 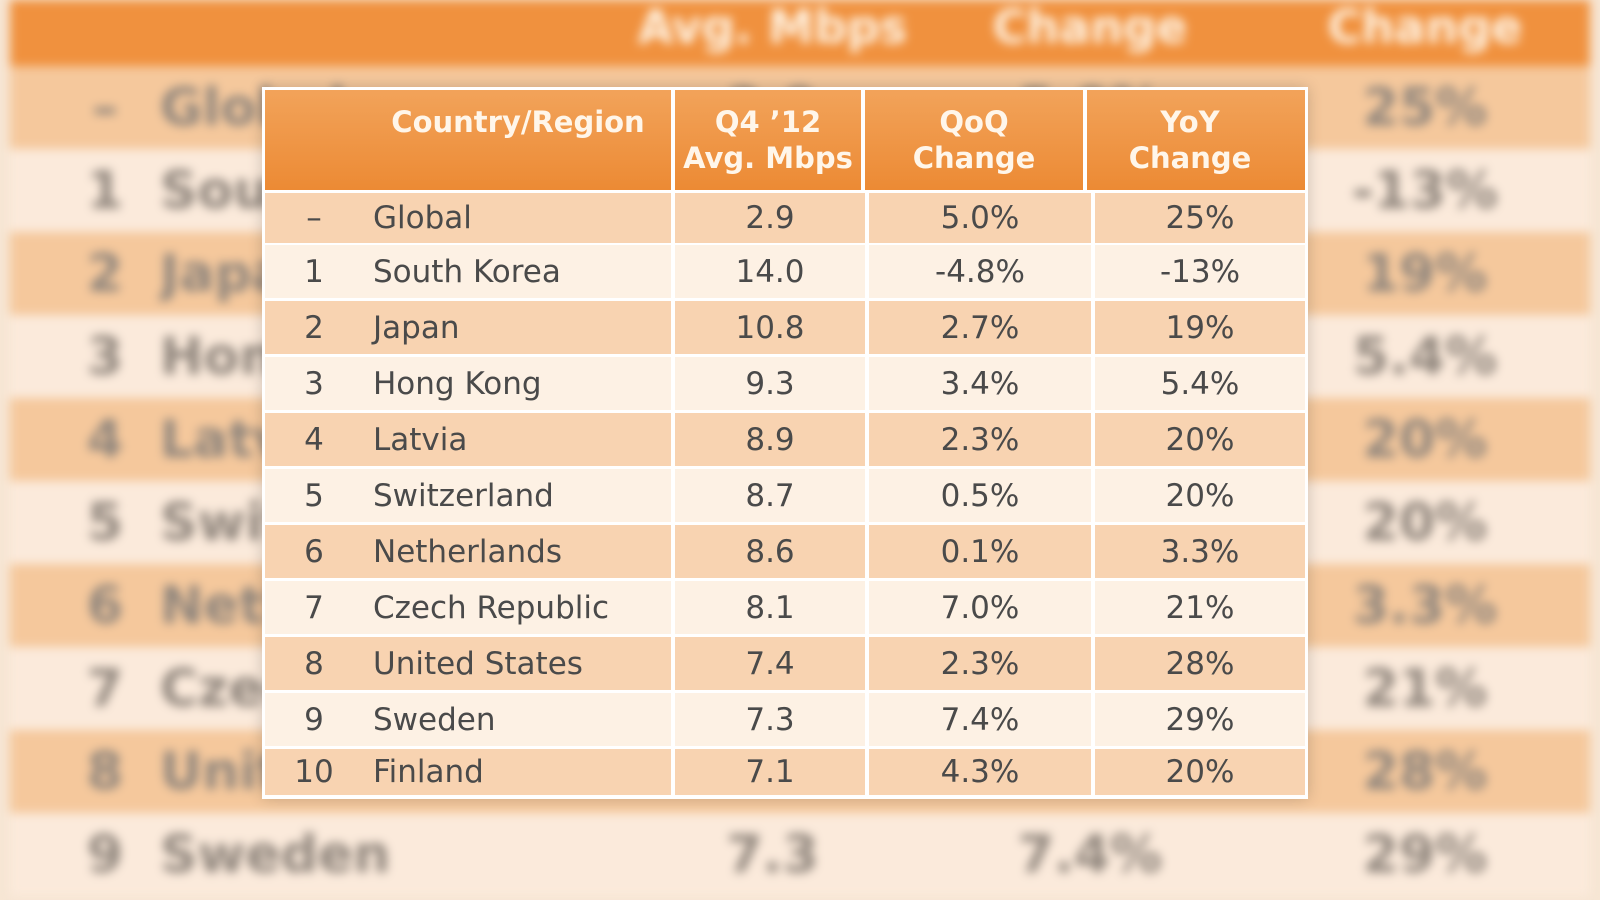 I want to click on rank-number: –, so click(x=314, y=218).